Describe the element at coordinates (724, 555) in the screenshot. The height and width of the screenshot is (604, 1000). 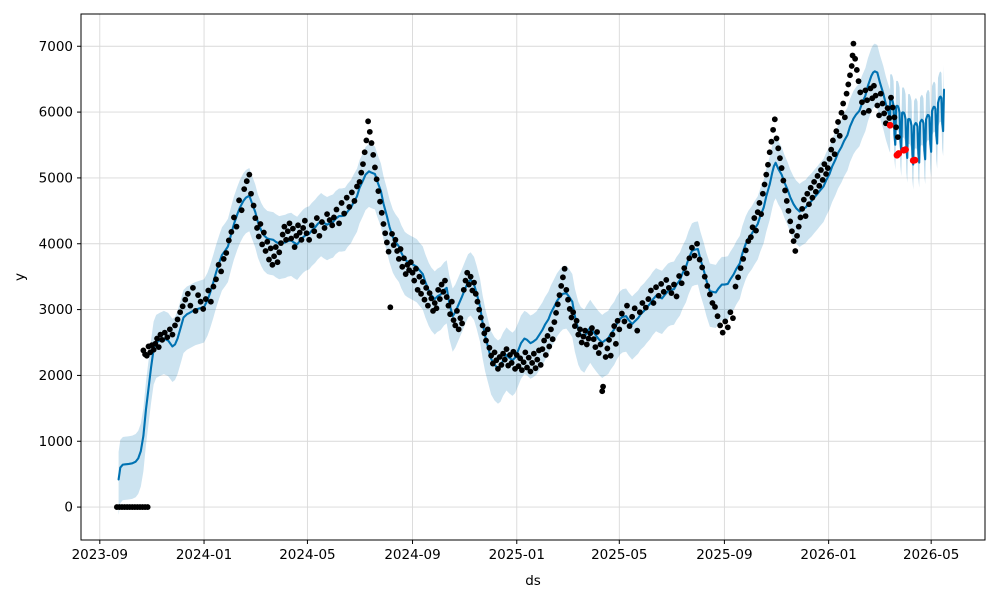
I see `x-tick-label: 2025-09` at that location.